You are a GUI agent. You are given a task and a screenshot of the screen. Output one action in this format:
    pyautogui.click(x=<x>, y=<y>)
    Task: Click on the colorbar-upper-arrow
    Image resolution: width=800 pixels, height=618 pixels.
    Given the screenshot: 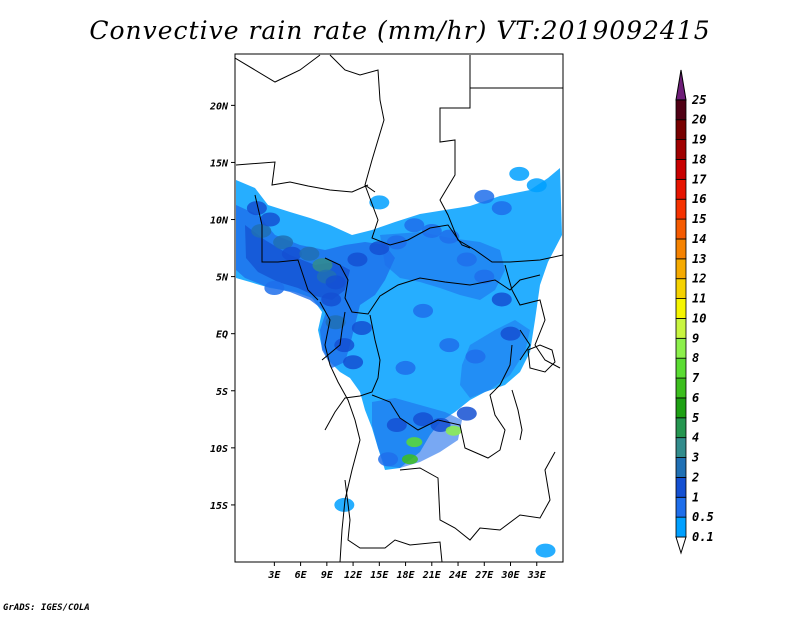 What is the action you would take?
    pyautogui.click(x=681, y=85)
    